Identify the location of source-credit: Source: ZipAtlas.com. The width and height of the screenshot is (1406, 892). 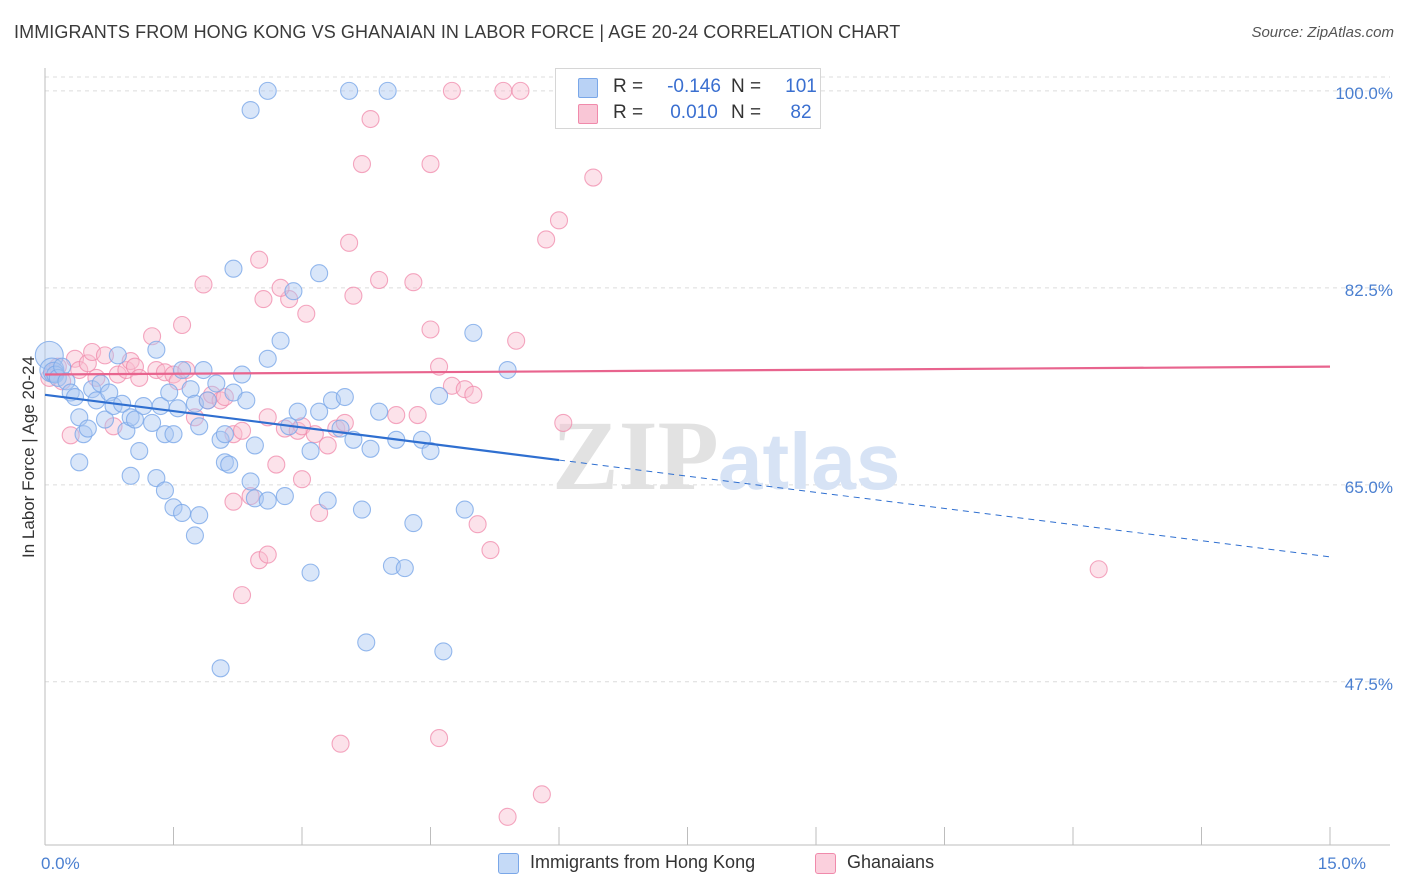
(1322, 32).